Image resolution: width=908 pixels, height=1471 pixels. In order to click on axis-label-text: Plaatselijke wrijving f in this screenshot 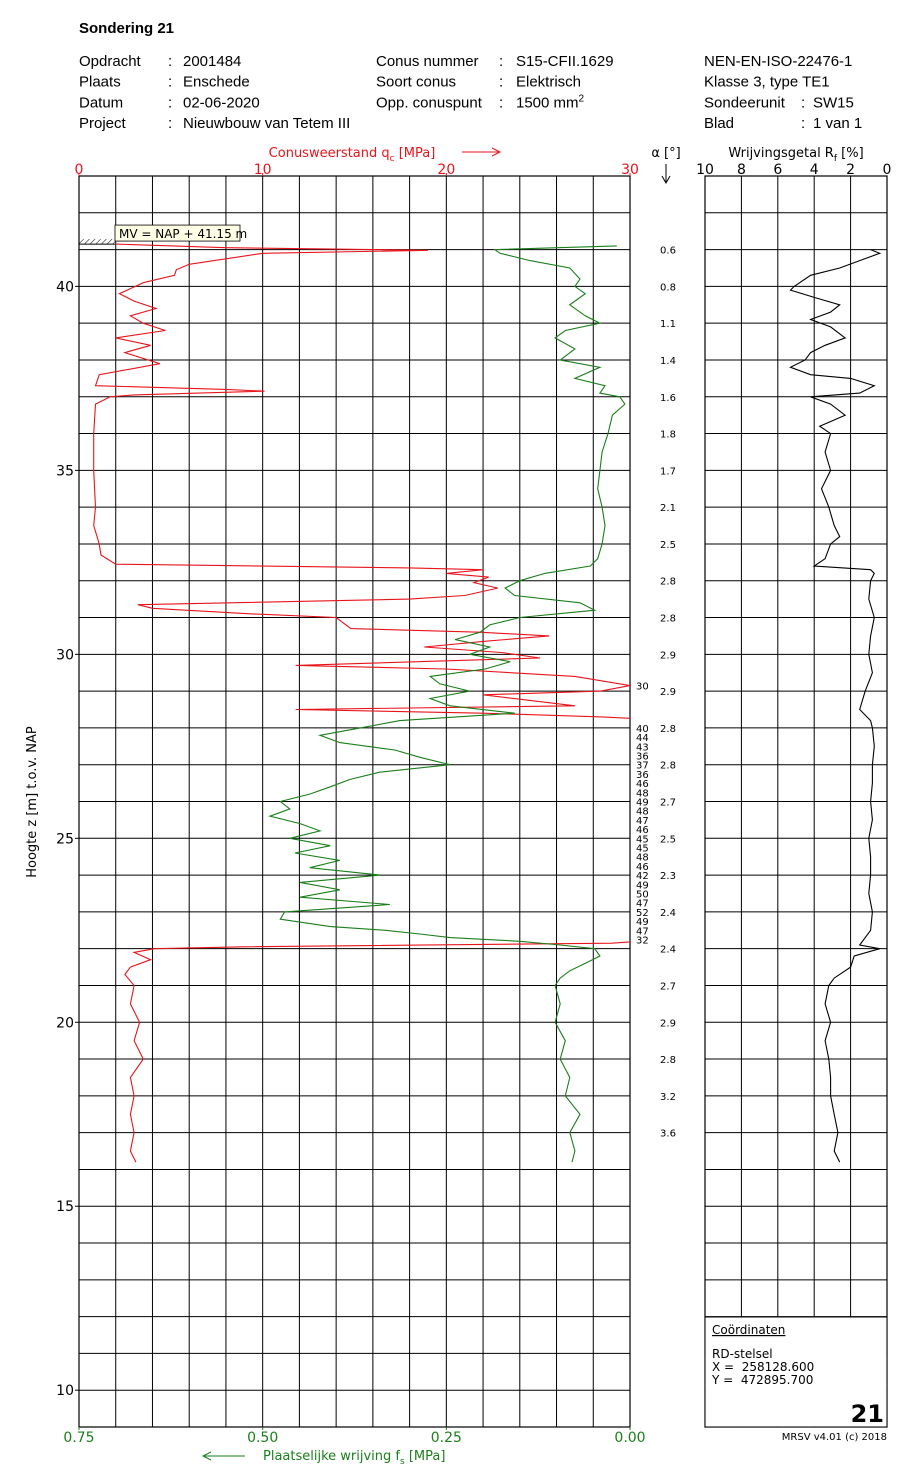, I will do `click(331, 1456)`.